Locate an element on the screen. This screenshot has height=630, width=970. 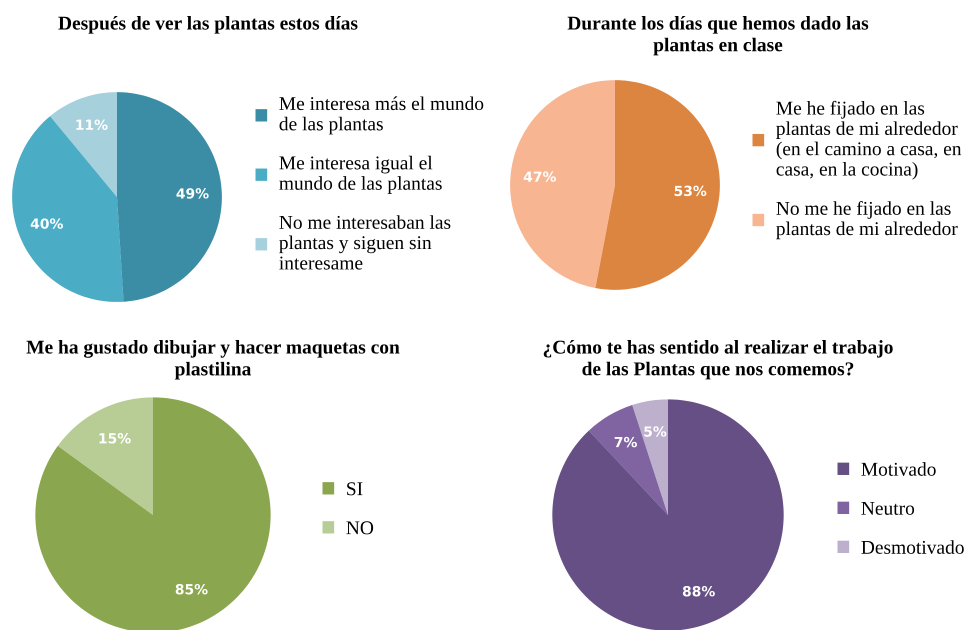
legend-label: No me he fijado en las plantas de mi alrededor is located at coordinates (867, 220).